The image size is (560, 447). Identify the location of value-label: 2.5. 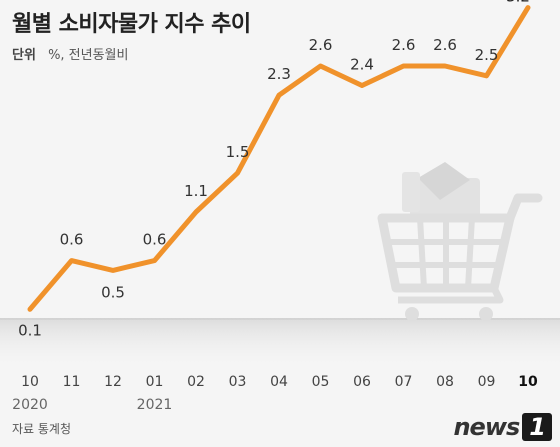
(487, 55).